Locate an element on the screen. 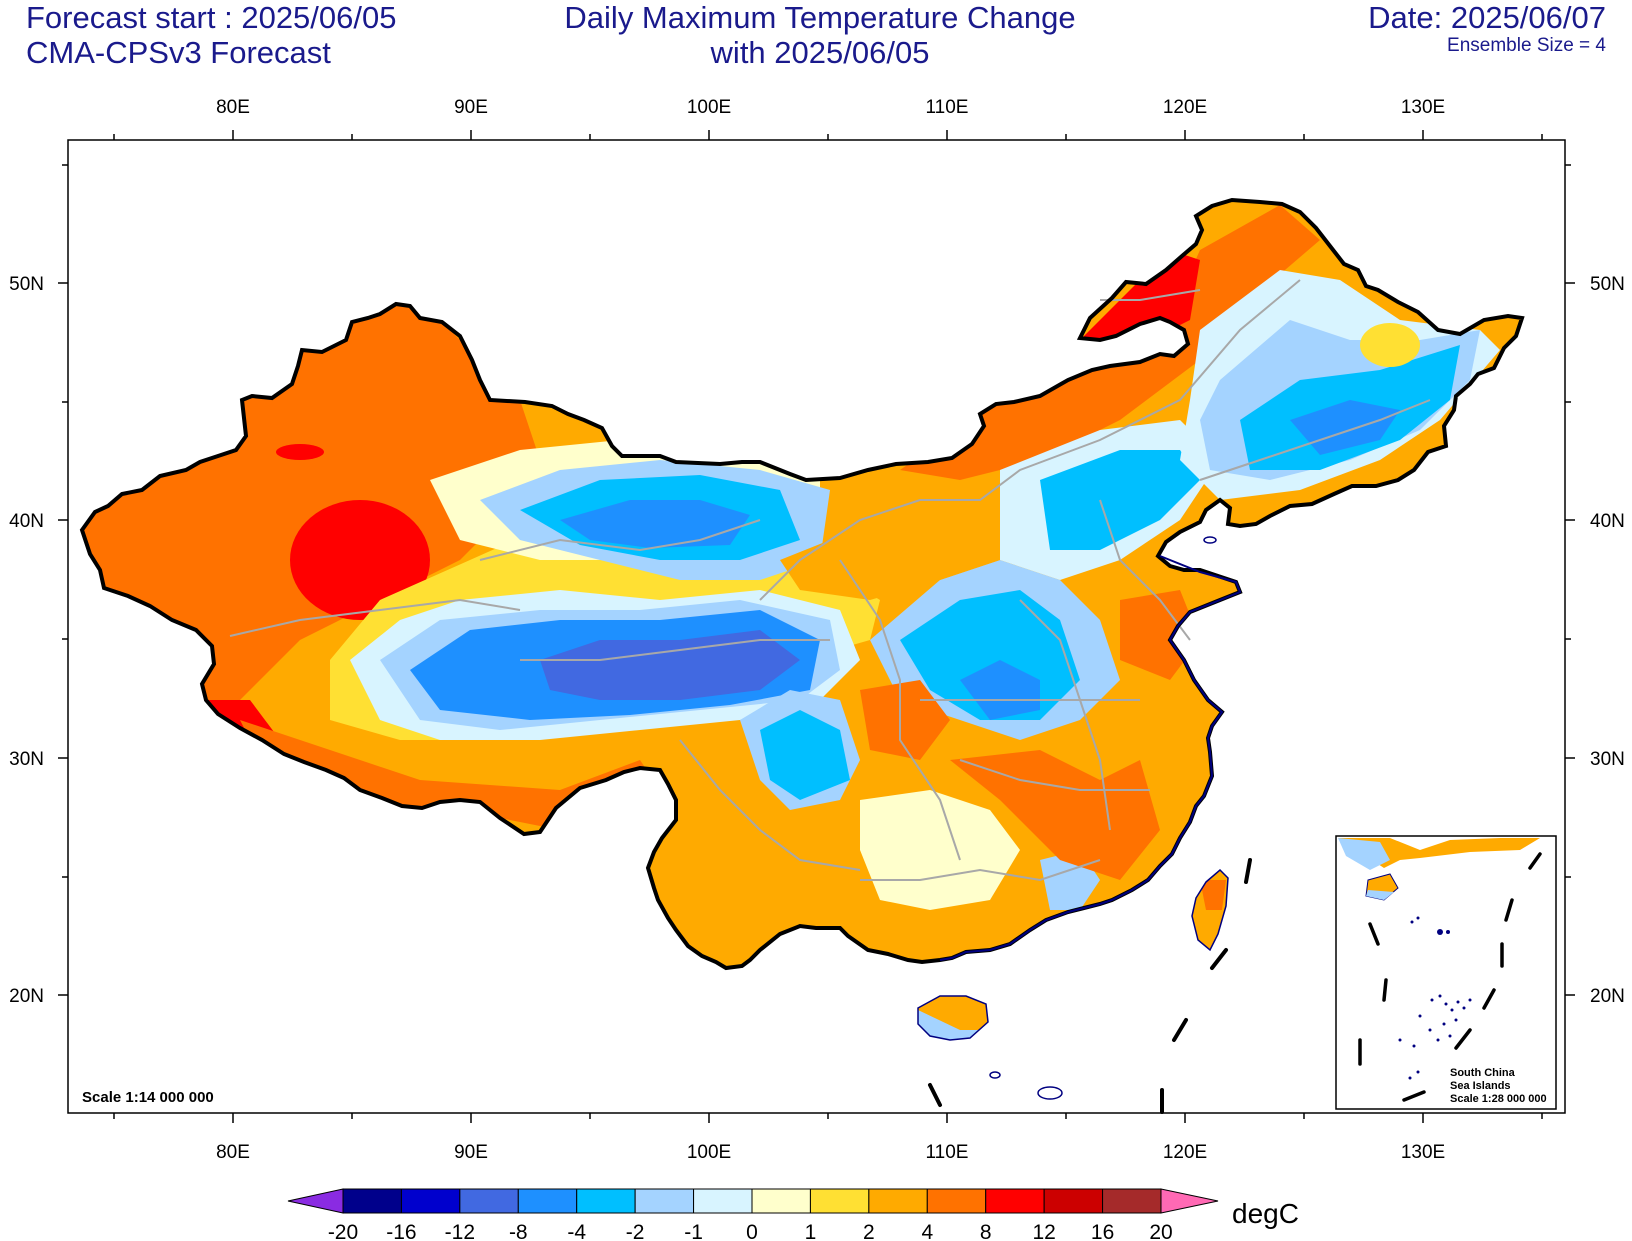 Image resolution: width=1632 pixels, height=1241 pixels. lat-label-30n-left: 30N is located at coordinates (26, 759).